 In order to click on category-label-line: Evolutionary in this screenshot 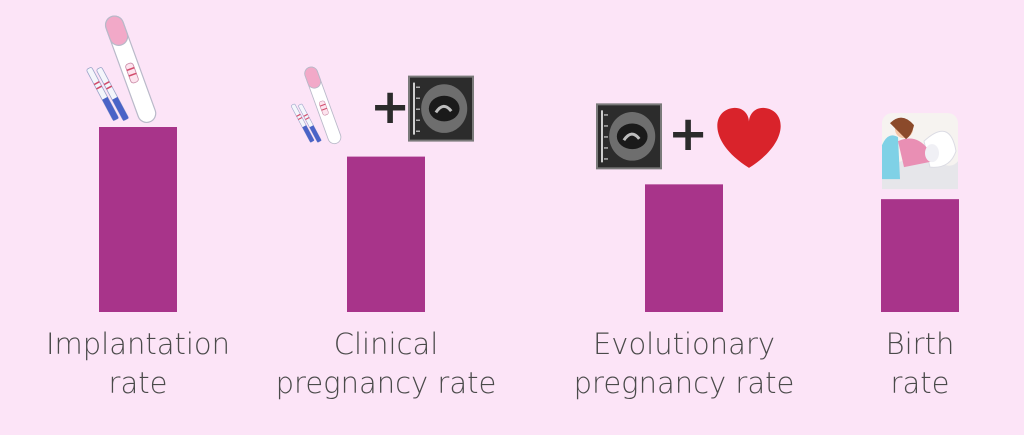, I will do `click(684, 344)`.